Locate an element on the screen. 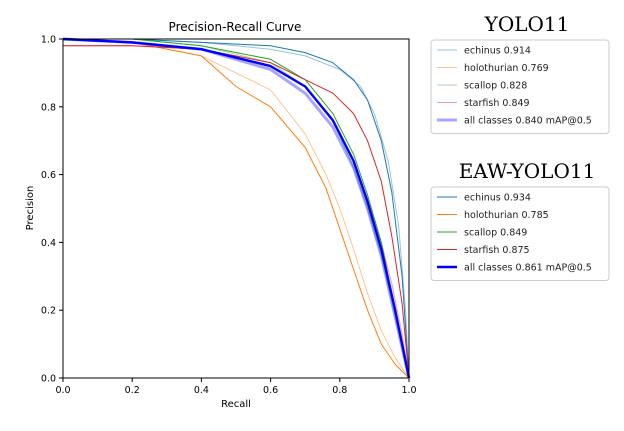 Image resolution: width=624 pixels, height=431 pixels. y-tick-label: 1.0 is located at coordinates (48, 40).